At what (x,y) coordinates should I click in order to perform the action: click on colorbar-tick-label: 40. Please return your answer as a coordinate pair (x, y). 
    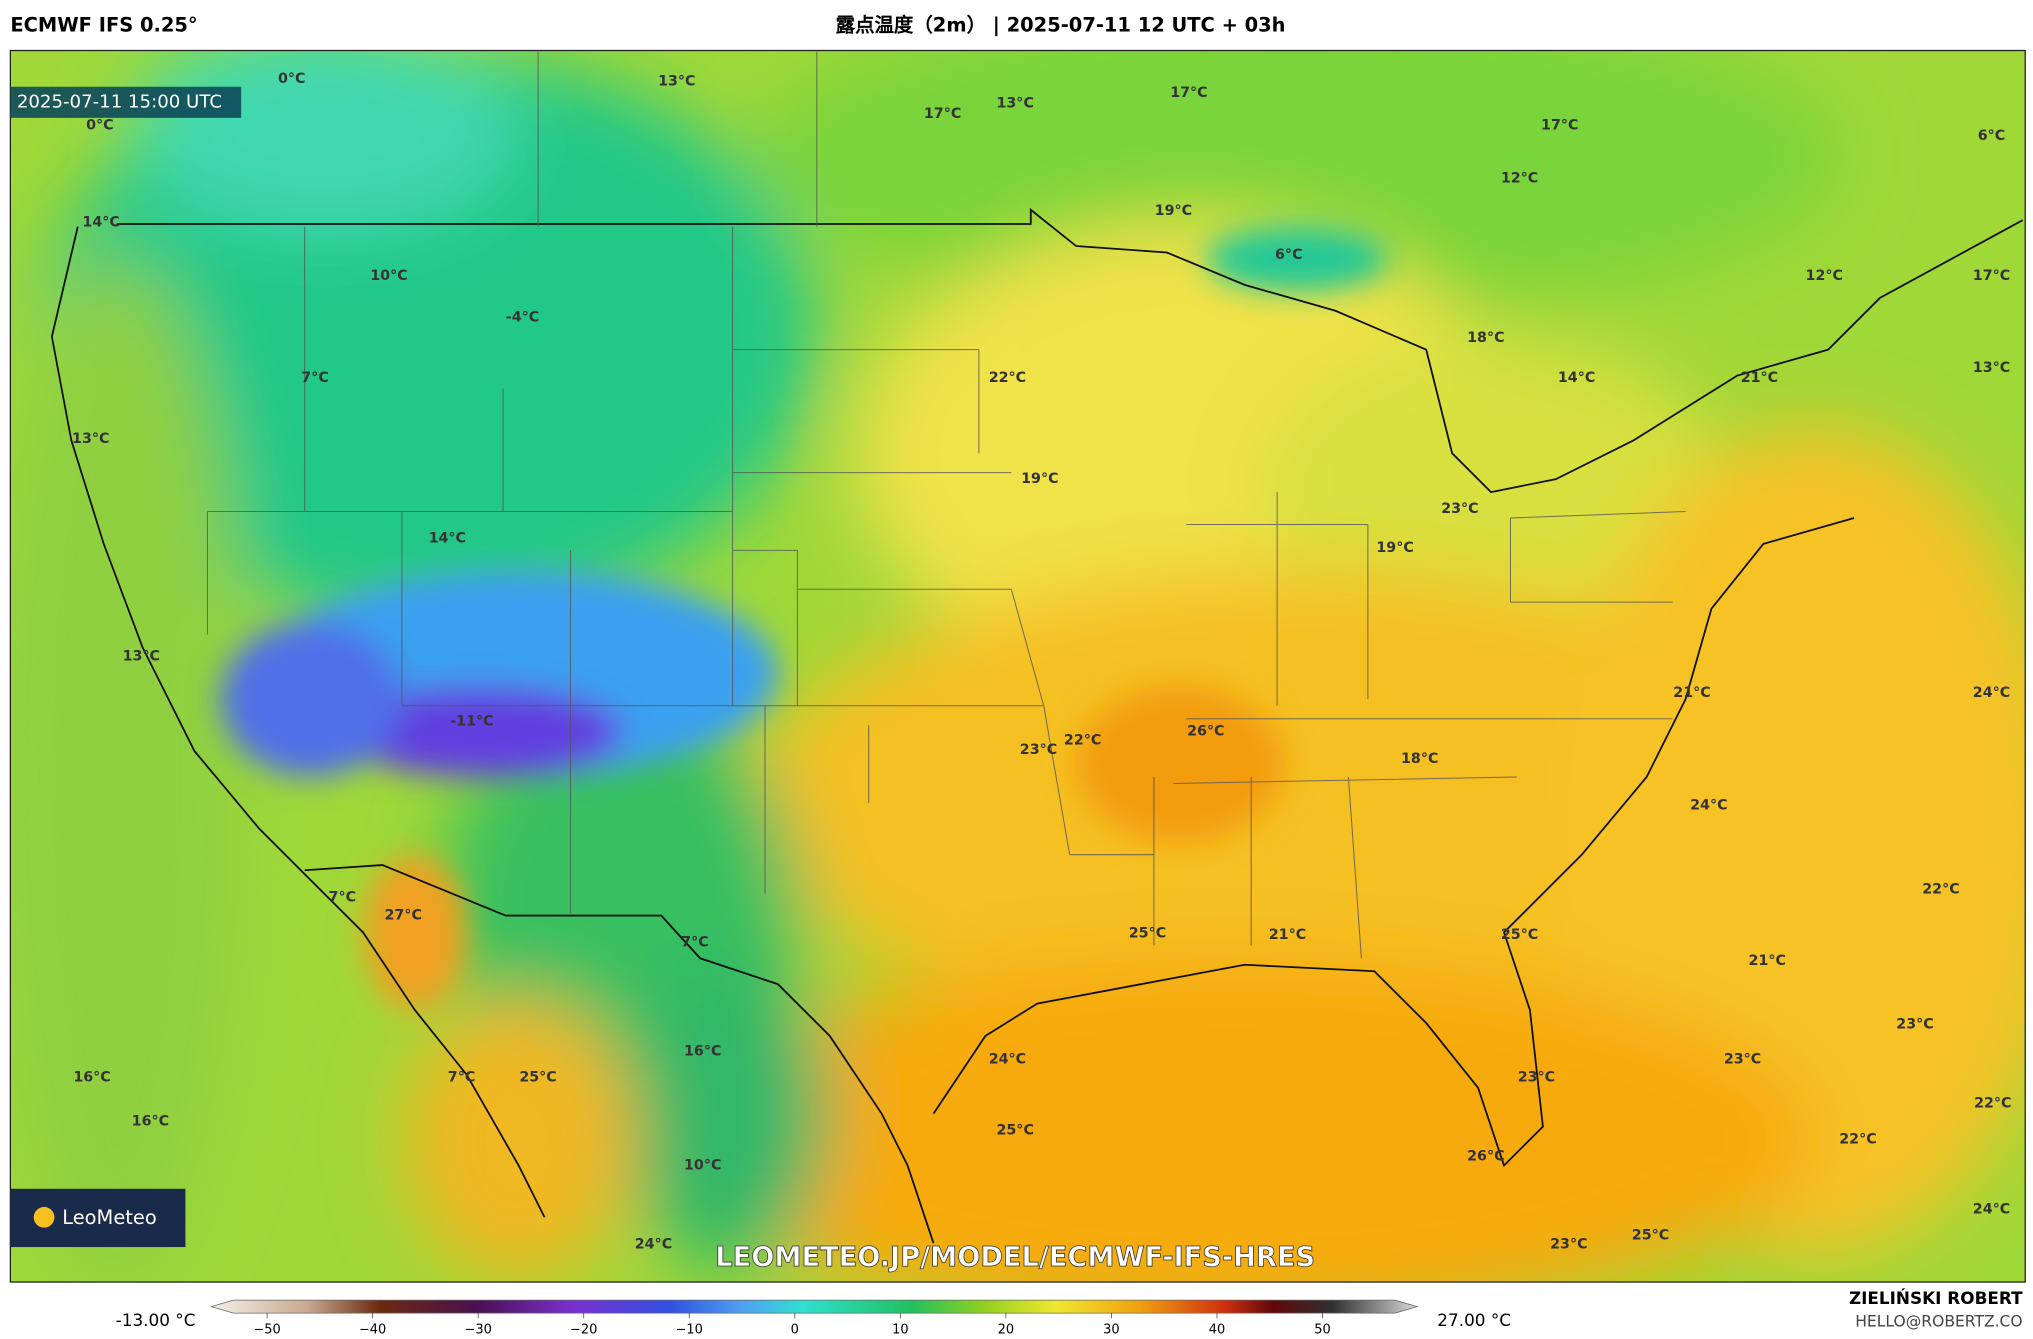
    Looking at the image, I should click on (1217, 1329).